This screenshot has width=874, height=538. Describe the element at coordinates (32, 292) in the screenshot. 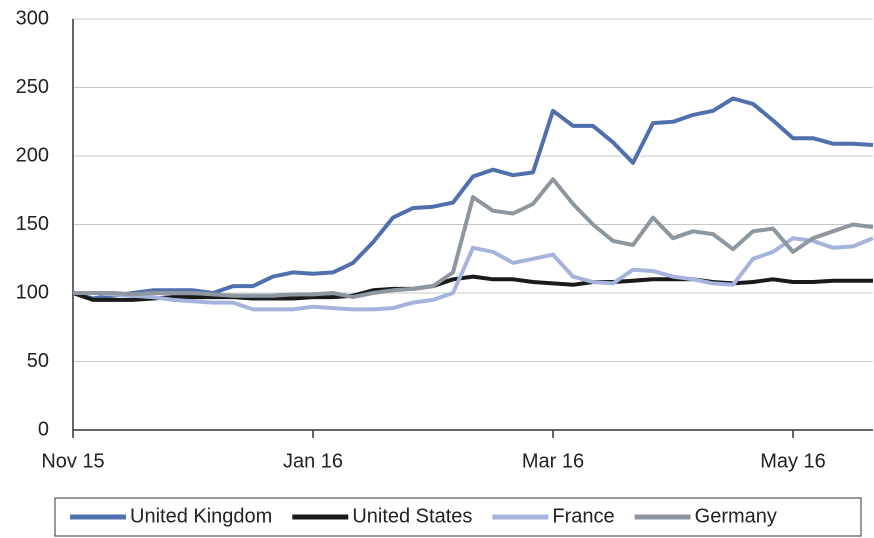

I see `y-tick-label: 100` at that location.